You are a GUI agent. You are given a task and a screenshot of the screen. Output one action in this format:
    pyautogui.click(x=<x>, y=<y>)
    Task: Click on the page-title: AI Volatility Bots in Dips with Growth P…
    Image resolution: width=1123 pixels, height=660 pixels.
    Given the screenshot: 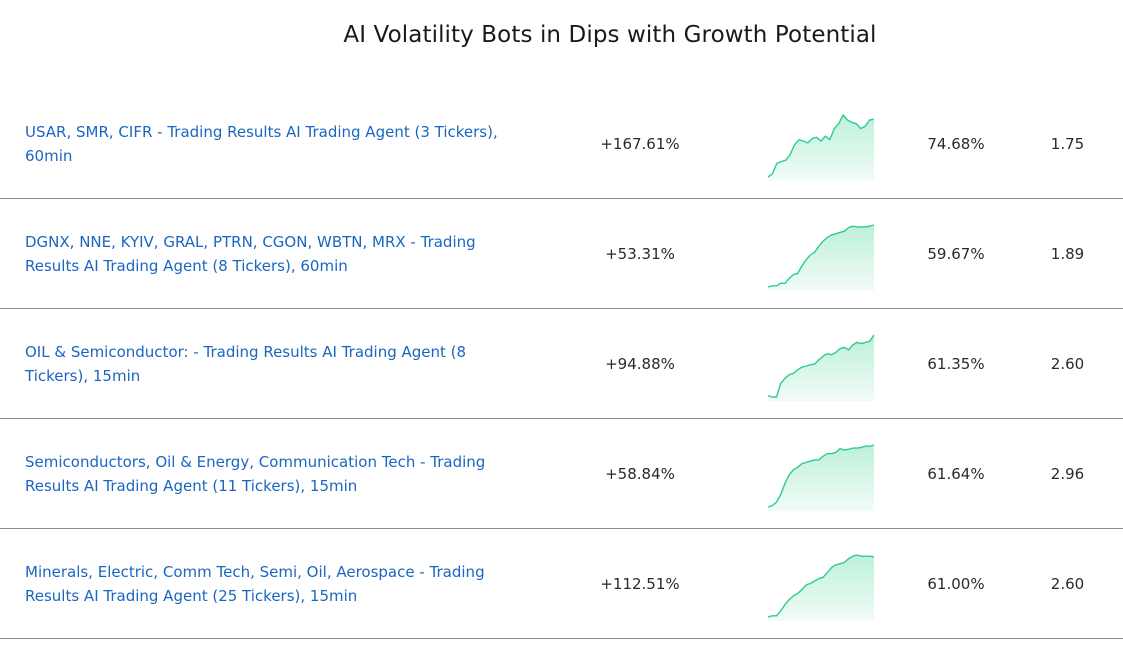 What is the action you would take?
    pyautogui.click(x=610, y=35)
    